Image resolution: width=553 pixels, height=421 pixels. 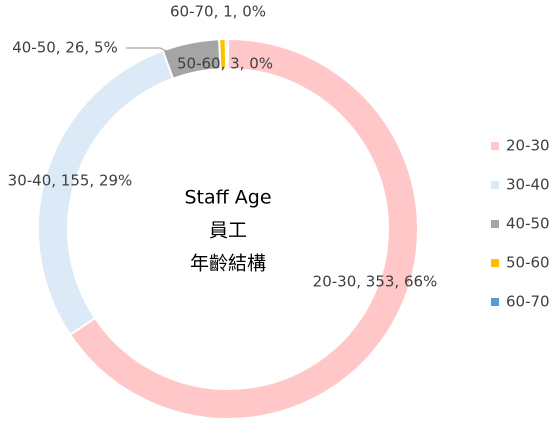 What do you see at coordinates (528, 224) in the screenshot?
I see `legend-label: 40-50` at bounding box center [528, 224].